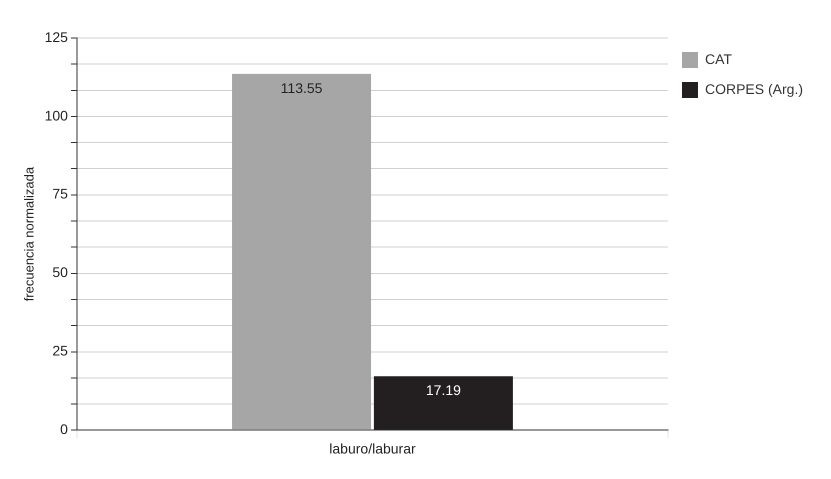  I want to click on y-tick-label: 75, so click(60, 194).